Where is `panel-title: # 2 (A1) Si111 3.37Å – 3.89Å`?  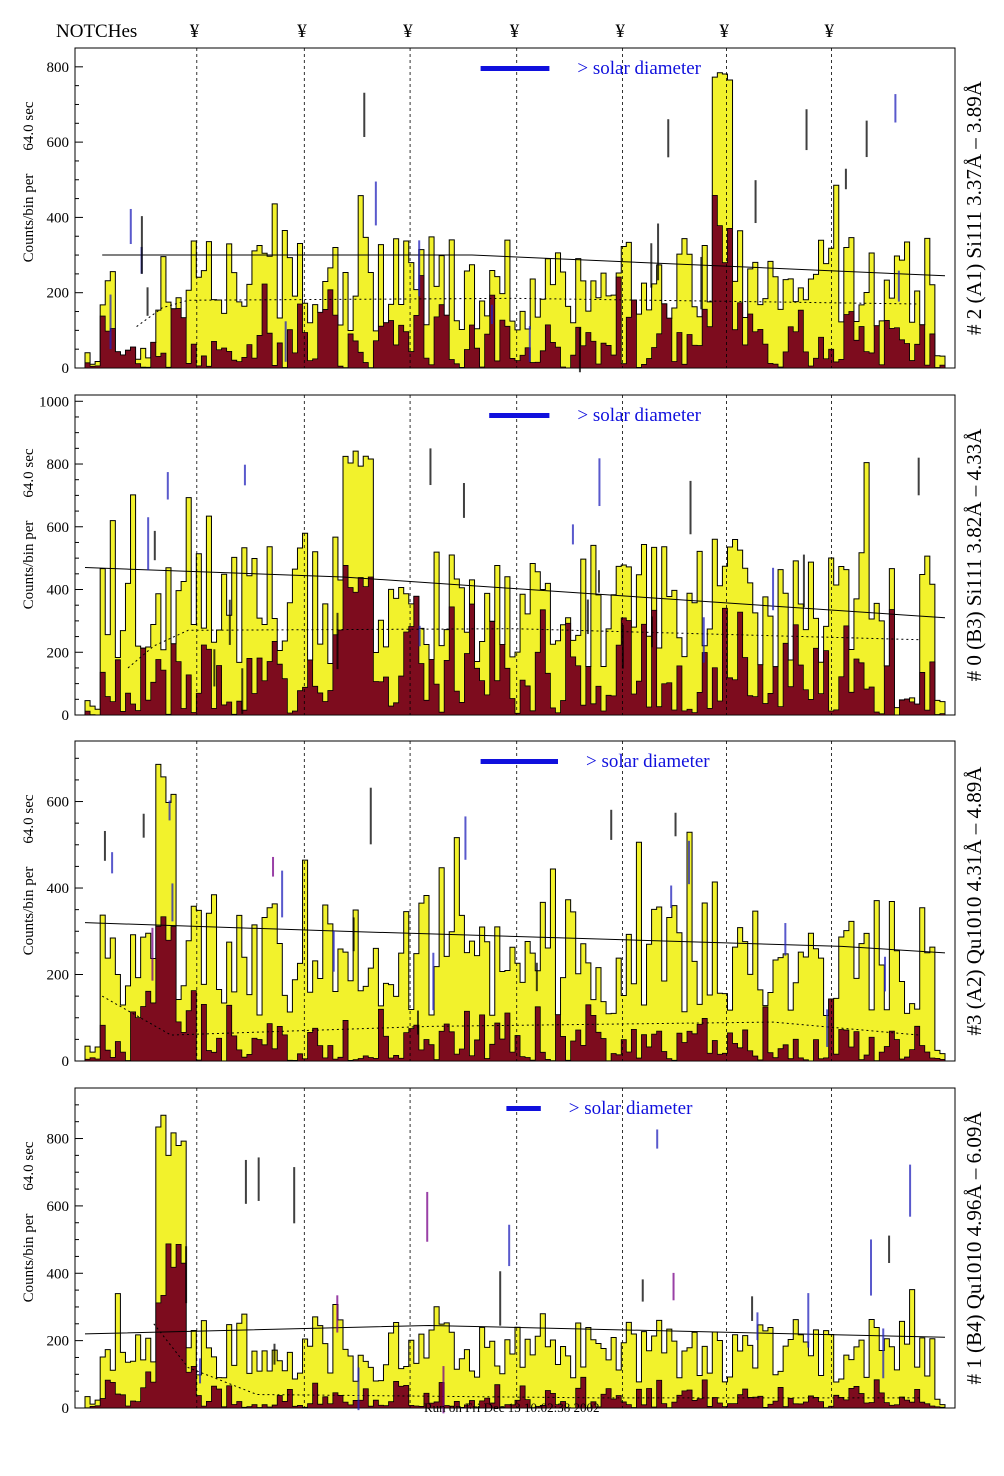
panel-title: # 2 (A1) Si111 3.37Å – 3.89Å is located at coordinates (974, 207).